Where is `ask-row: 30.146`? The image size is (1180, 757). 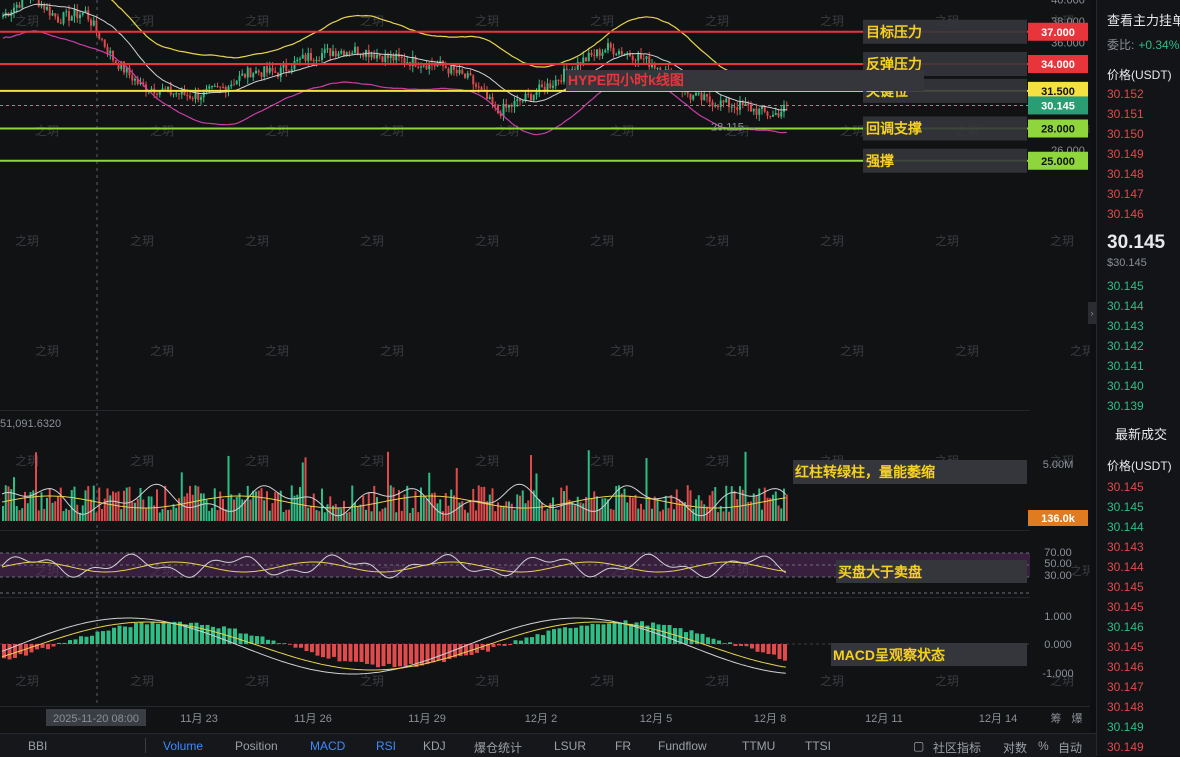 ask-row: 30.146 is located at coordinates (1125, 214).